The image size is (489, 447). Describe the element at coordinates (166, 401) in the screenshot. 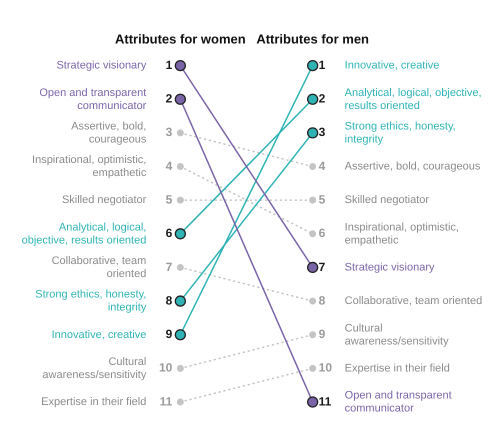

I see `y-tick-label: 11` at that location.